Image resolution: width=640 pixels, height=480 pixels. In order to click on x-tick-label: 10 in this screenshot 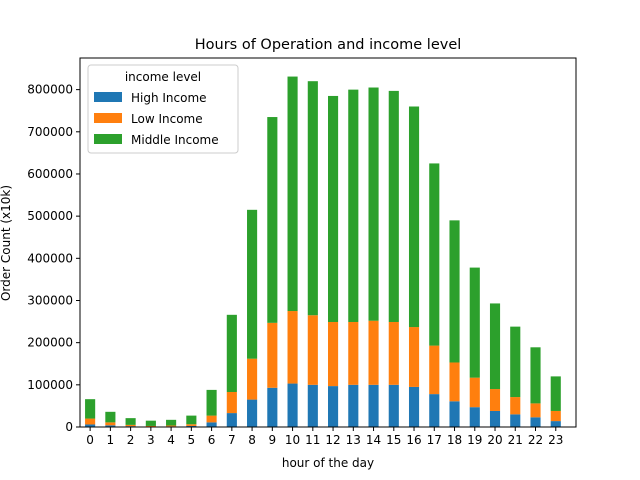, I will do `click(292, 440)`.